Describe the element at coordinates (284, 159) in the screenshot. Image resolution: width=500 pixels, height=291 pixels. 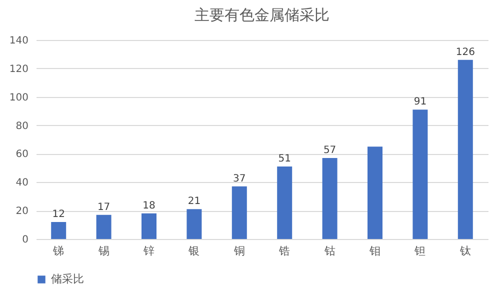
I see `text: 51` at that location.